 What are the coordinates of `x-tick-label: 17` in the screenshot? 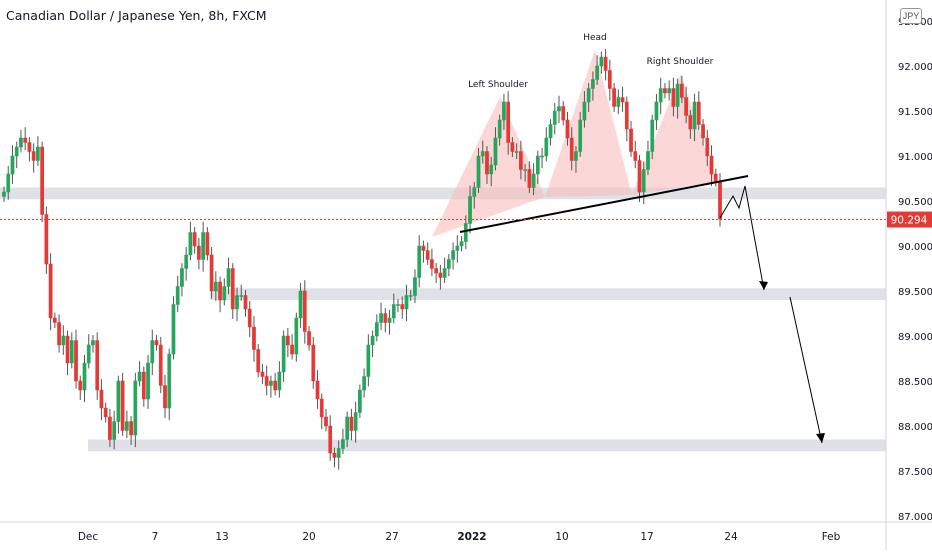 It's located at (646, 537).